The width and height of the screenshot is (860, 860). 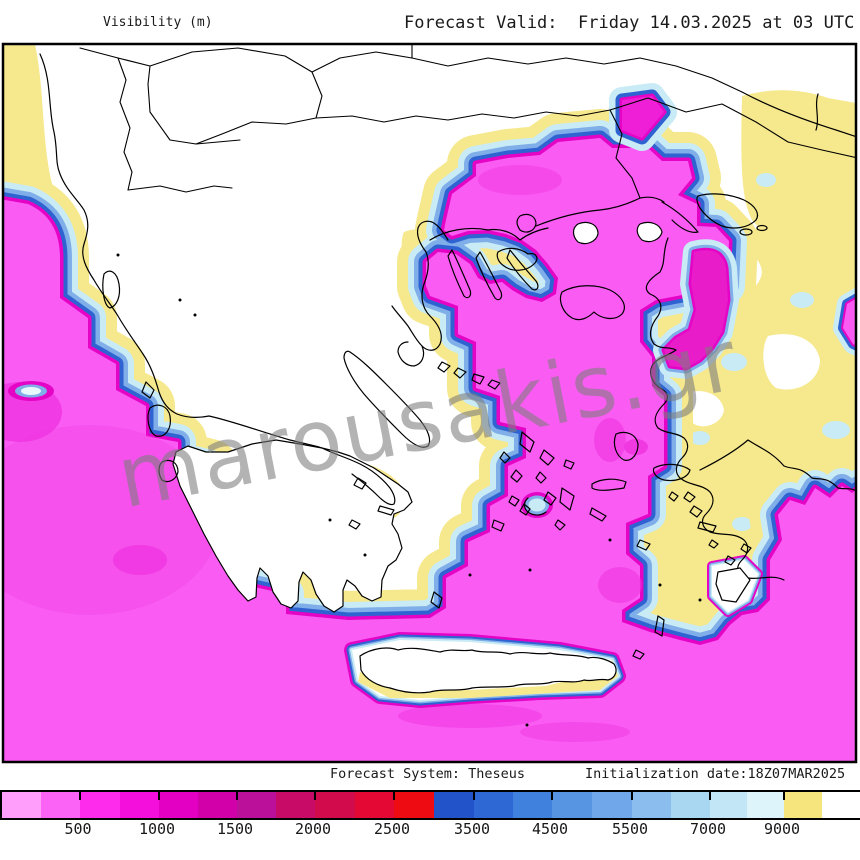 What do you see at coordinates (31, 391) in the screenshot?
I see `ionian-clear-lens` at bounding box center [31, 391].